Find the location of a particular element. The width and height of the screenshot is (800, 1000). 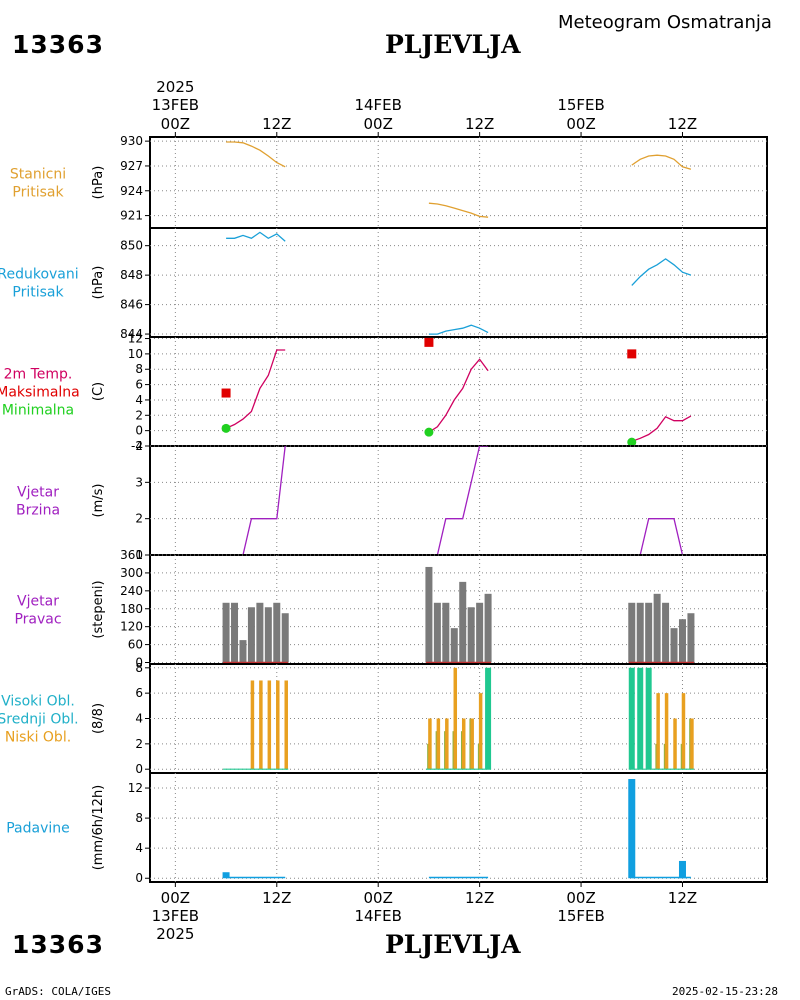

panel-pressure-station: 921 924 927 930 (hPa) Stanicni Pritisak is located at coordinates (389, 181).